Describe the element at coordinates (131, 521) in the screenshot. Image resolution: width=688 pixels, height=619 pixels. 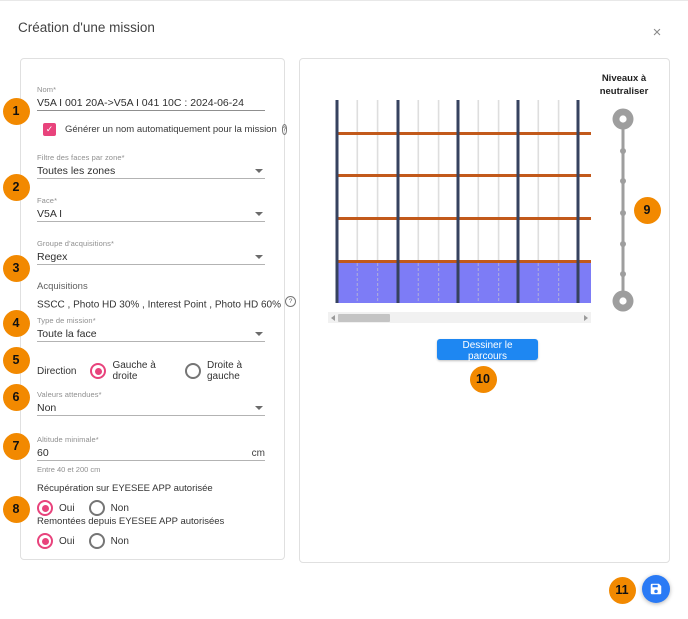
I see `remontees-label: Remontées depuis EYESEE APP autorisées` at that location.